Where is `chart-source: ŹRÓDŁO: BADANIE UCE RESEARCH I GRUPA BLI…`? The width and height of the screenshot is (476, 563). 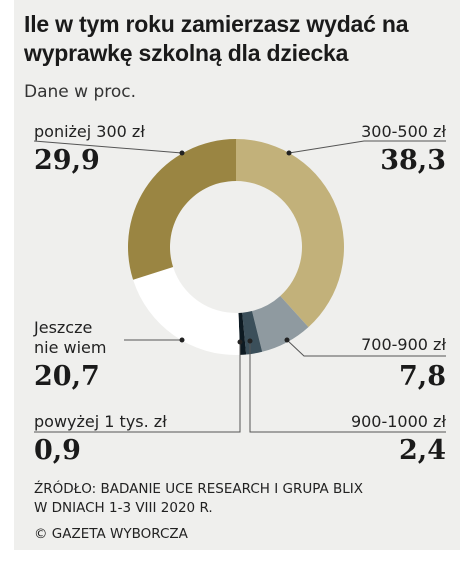
chart-source: ŹRÓDŁO: BADANIE UCE RESEARCH I GRUPA BLI… is located at coordinates (199, 498).